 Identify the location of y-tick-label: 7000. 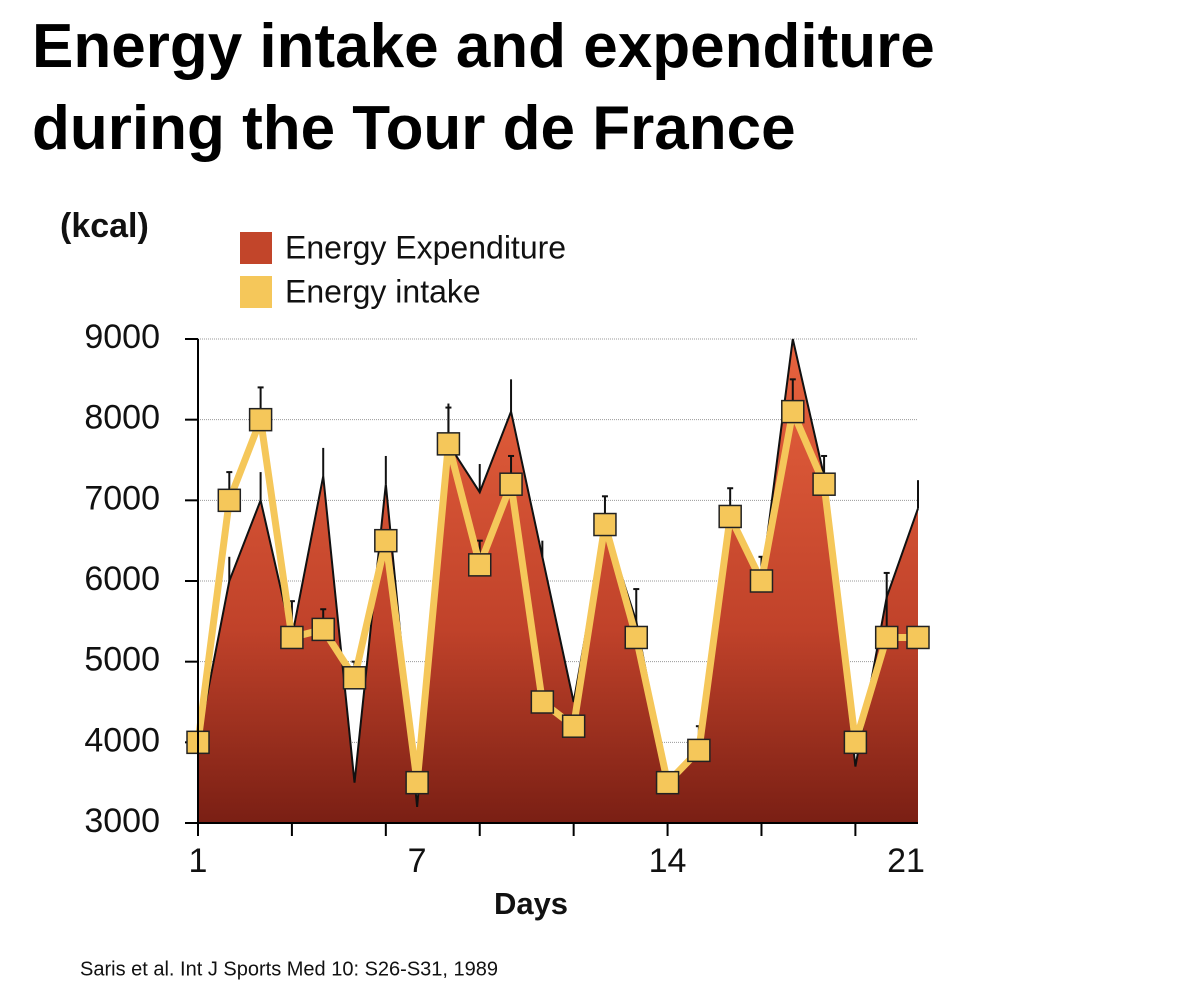
(122, 498).